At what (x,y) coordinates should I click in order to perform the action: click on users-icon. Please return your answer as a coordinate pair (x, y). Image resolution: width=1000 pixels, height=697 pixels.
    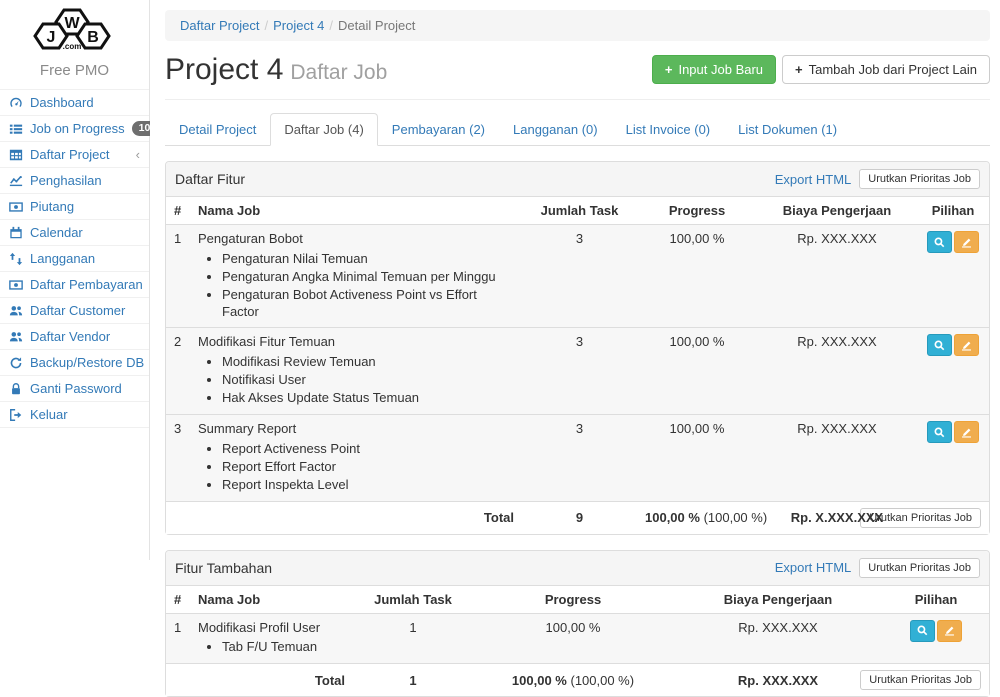
    Looking at the image, I should click on (16, 337).